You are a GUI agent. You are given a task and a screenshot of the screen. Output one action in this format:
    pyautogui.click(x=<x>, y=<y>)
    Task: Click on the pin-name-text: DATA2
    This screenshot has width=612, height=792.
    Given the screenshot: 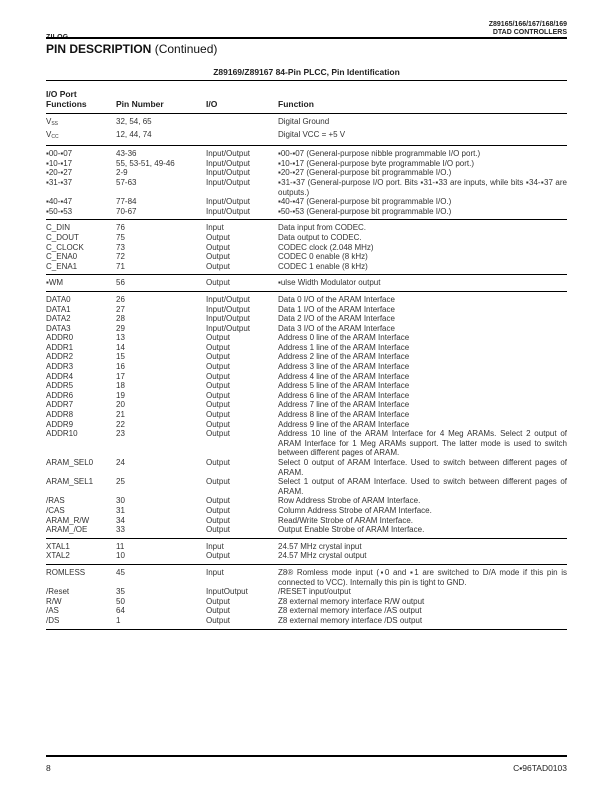 What is the action you would take?
    pyautogui.click(x=58, y=319)
    